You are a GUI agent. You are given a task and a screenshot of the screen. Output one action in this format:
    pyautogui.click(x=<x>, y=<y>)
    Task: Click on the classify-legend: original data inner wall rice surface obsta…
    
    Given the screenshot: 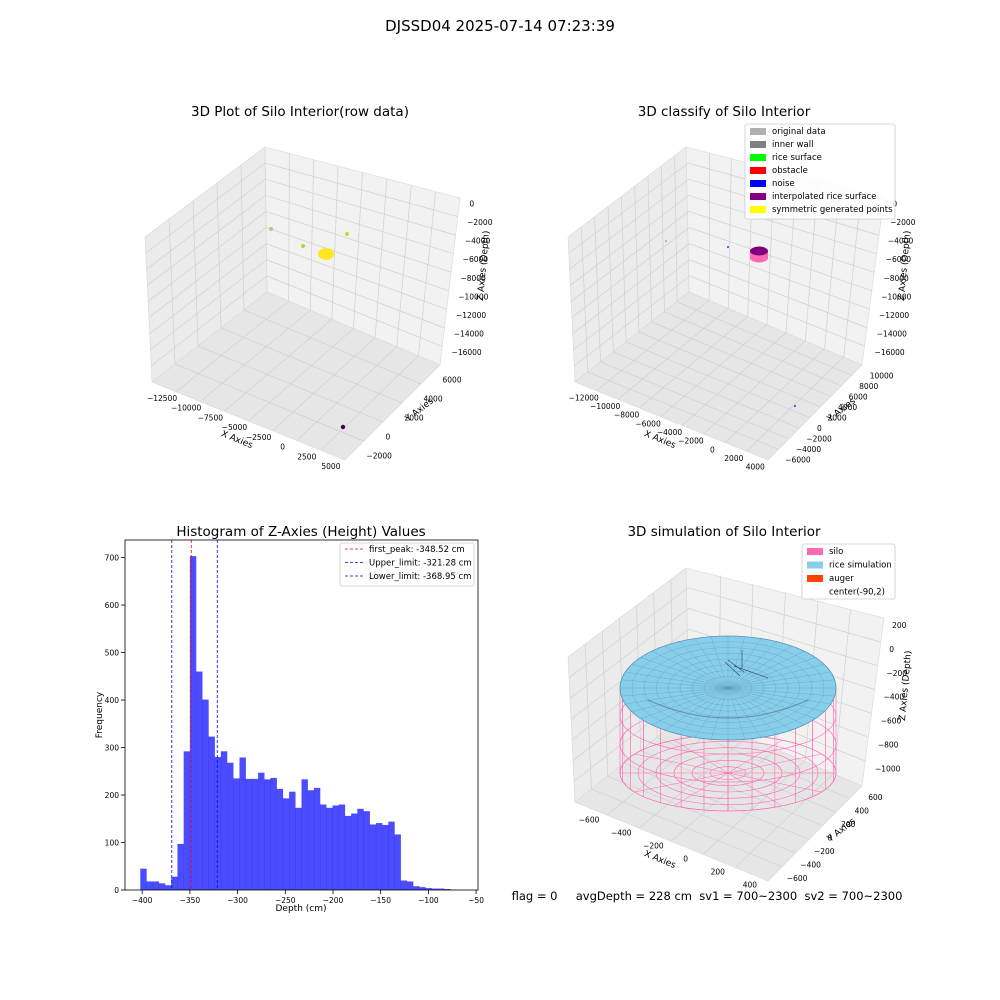 What is the action you would take?
    pyautogui.click(x=821, y=171)
    